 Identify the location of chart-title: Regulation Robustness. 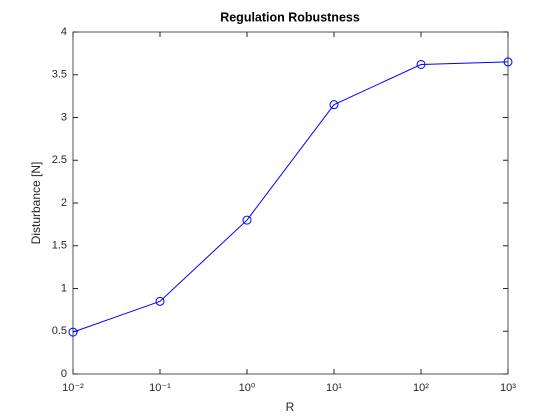
(290, 17).